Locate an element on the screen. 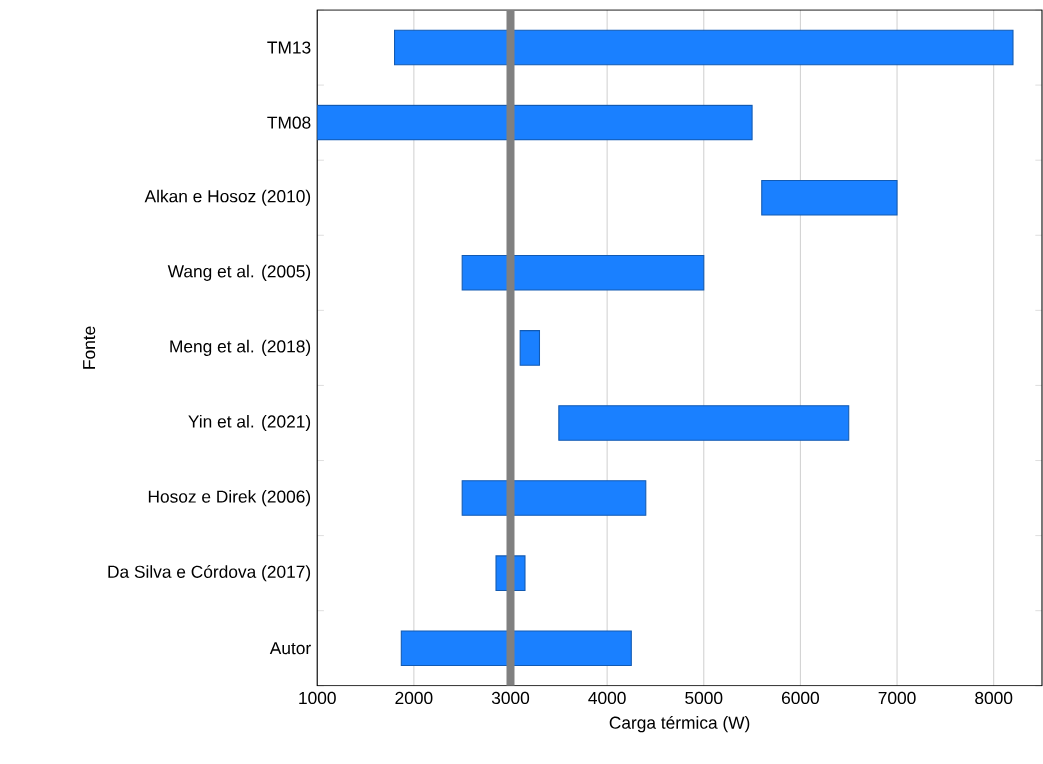  x-tick-label: 4000 is located at coordinates (607, 697).